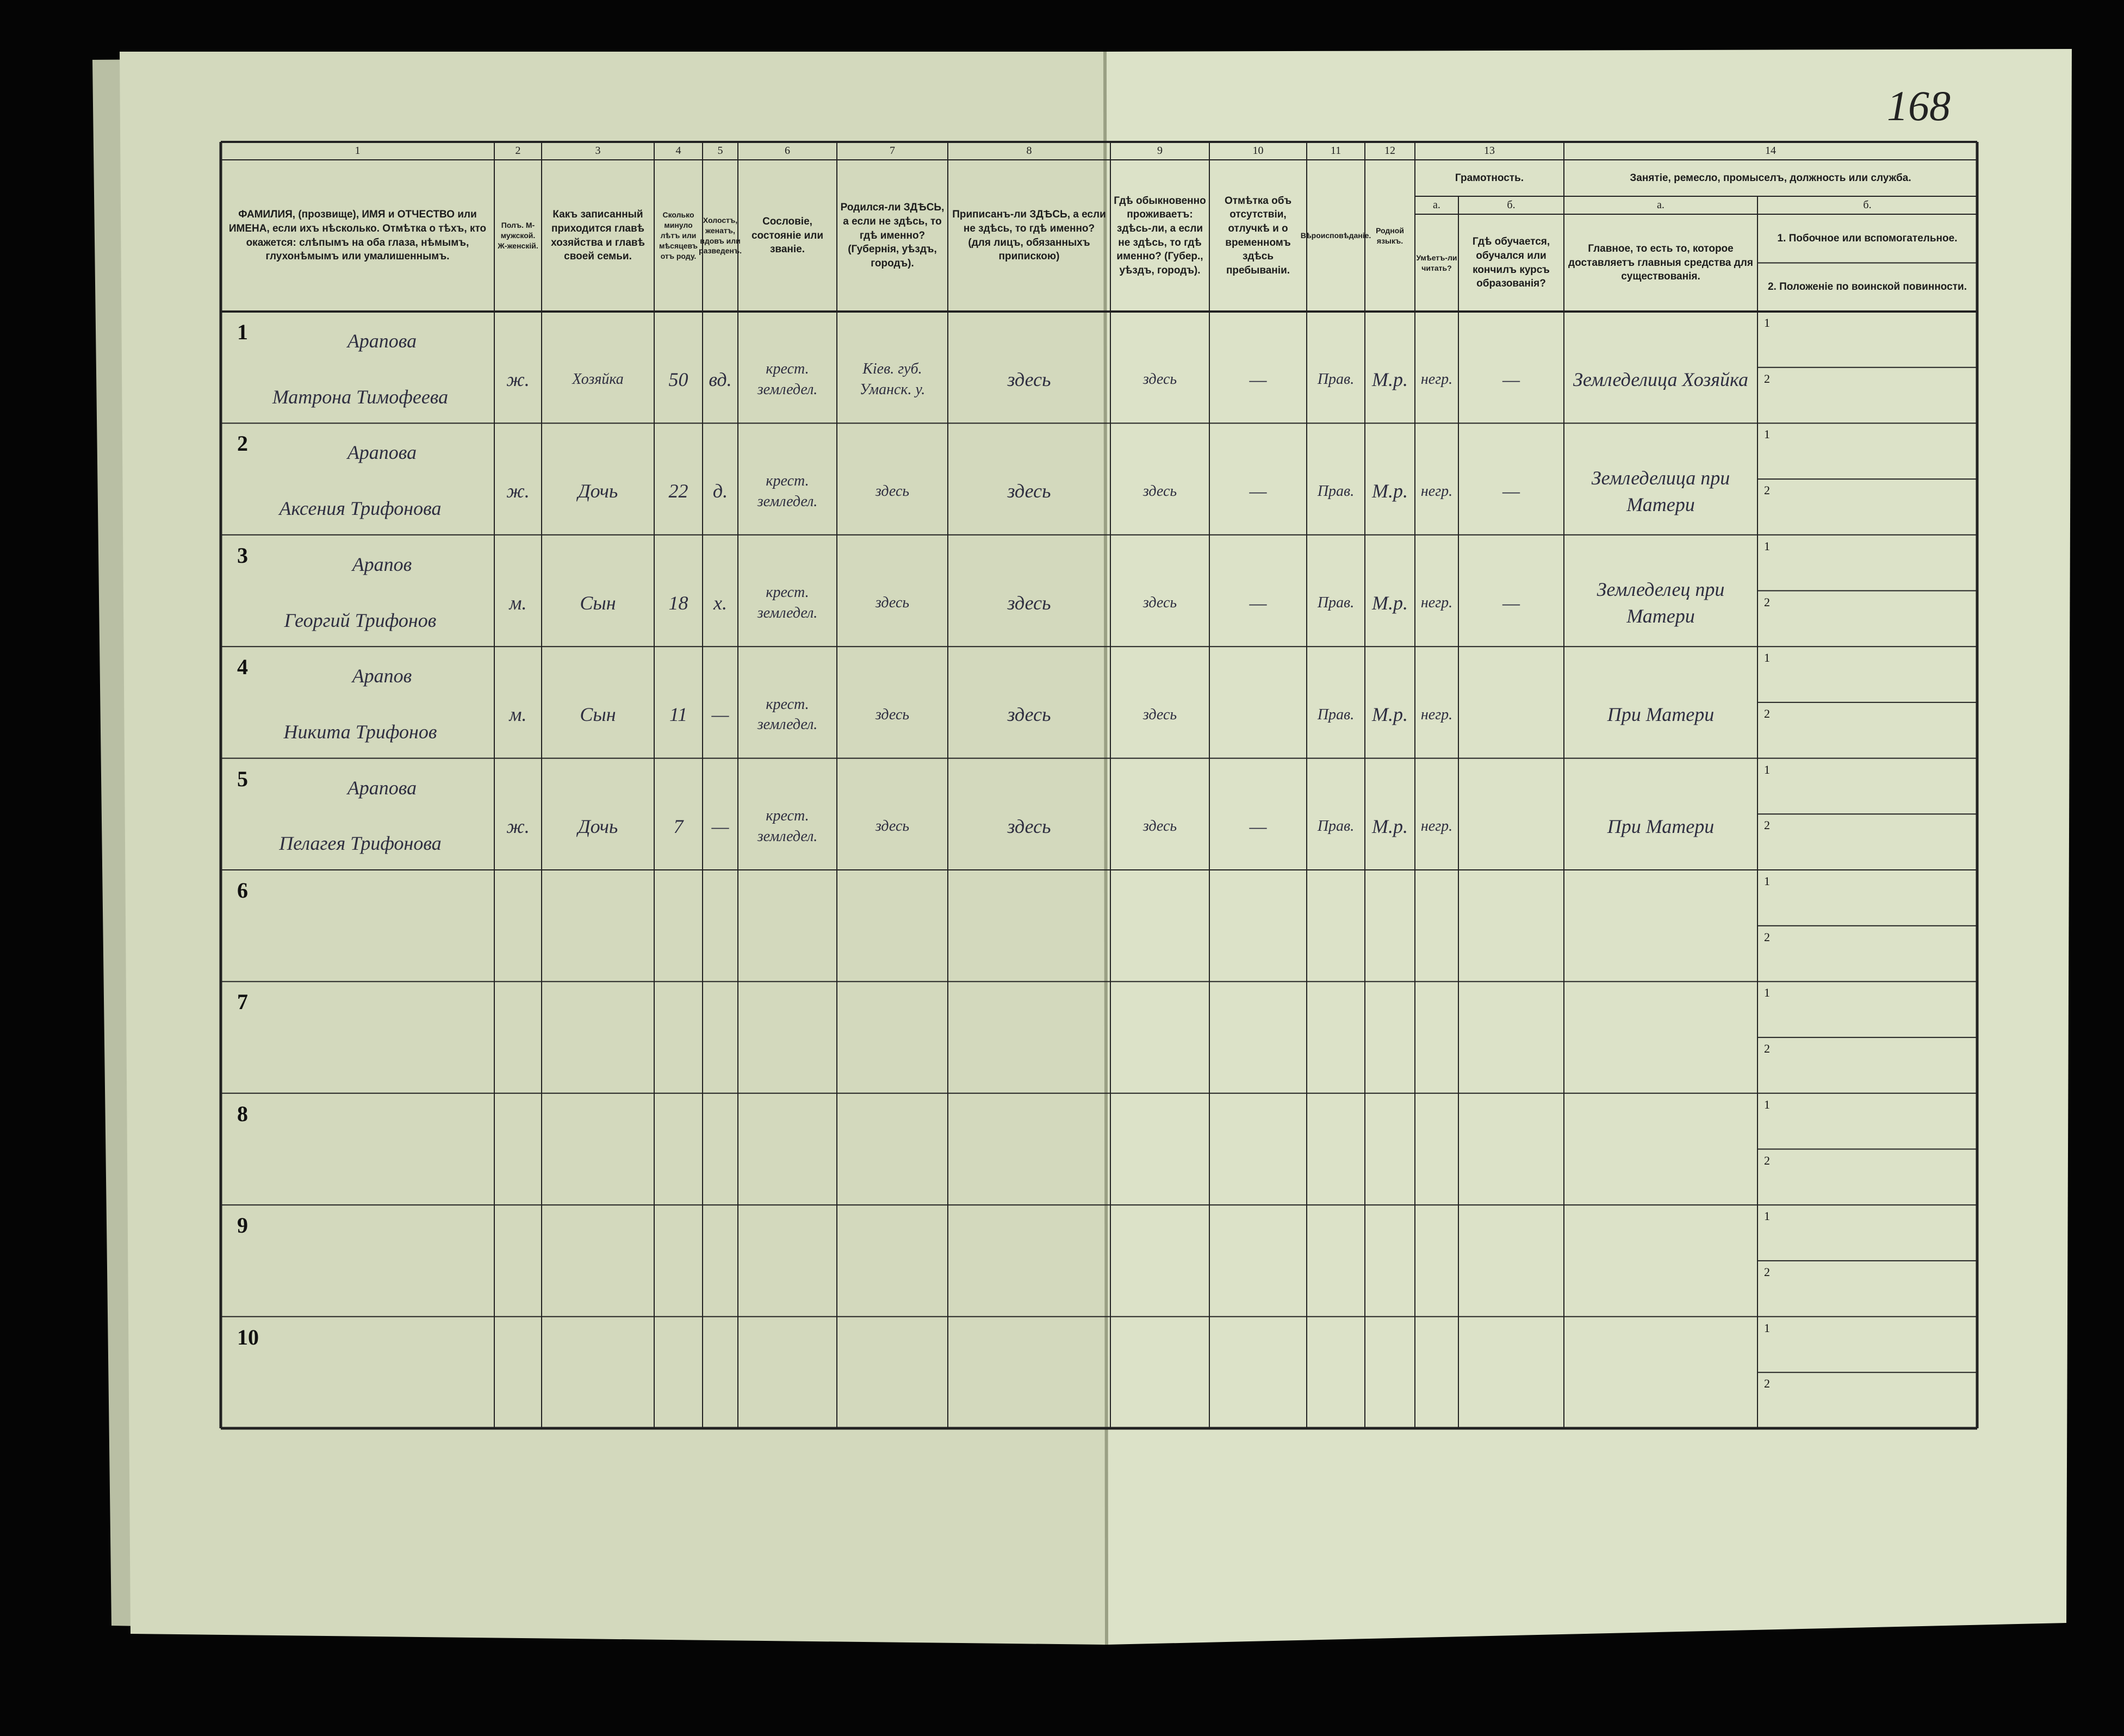 The height and width of the screenshot is (1736, 2124). I want to click on column-number: 10, so click(1258, 151).